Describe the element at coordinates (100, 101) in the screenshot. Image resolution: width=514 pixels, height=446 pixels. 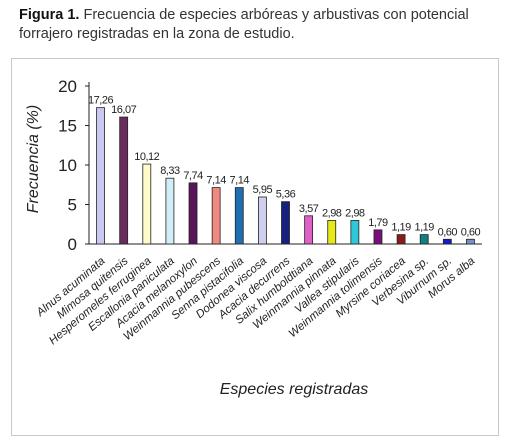
I see `bar-value-label: 17,26` at that location.